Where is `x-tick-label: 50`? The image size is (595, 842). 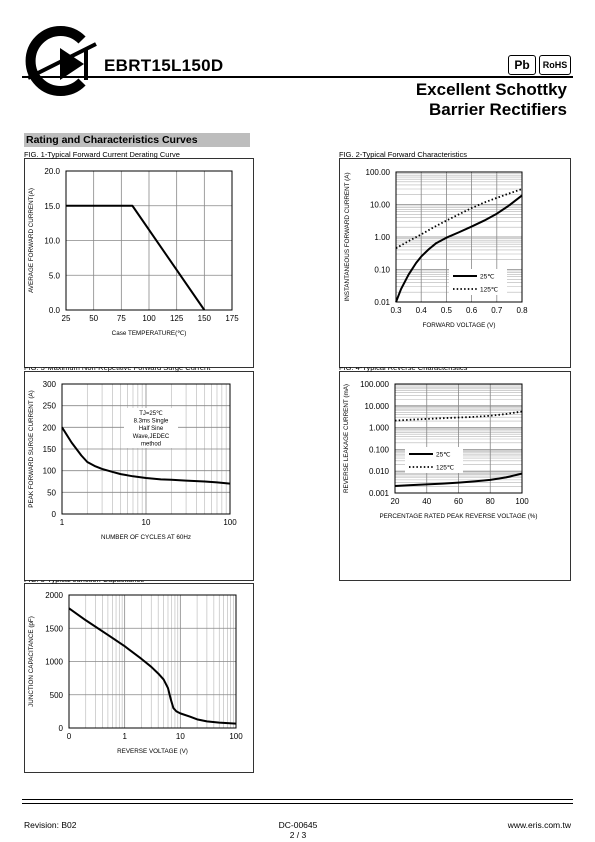
x-tick-label: 50 is located at coordinates (93, 318).